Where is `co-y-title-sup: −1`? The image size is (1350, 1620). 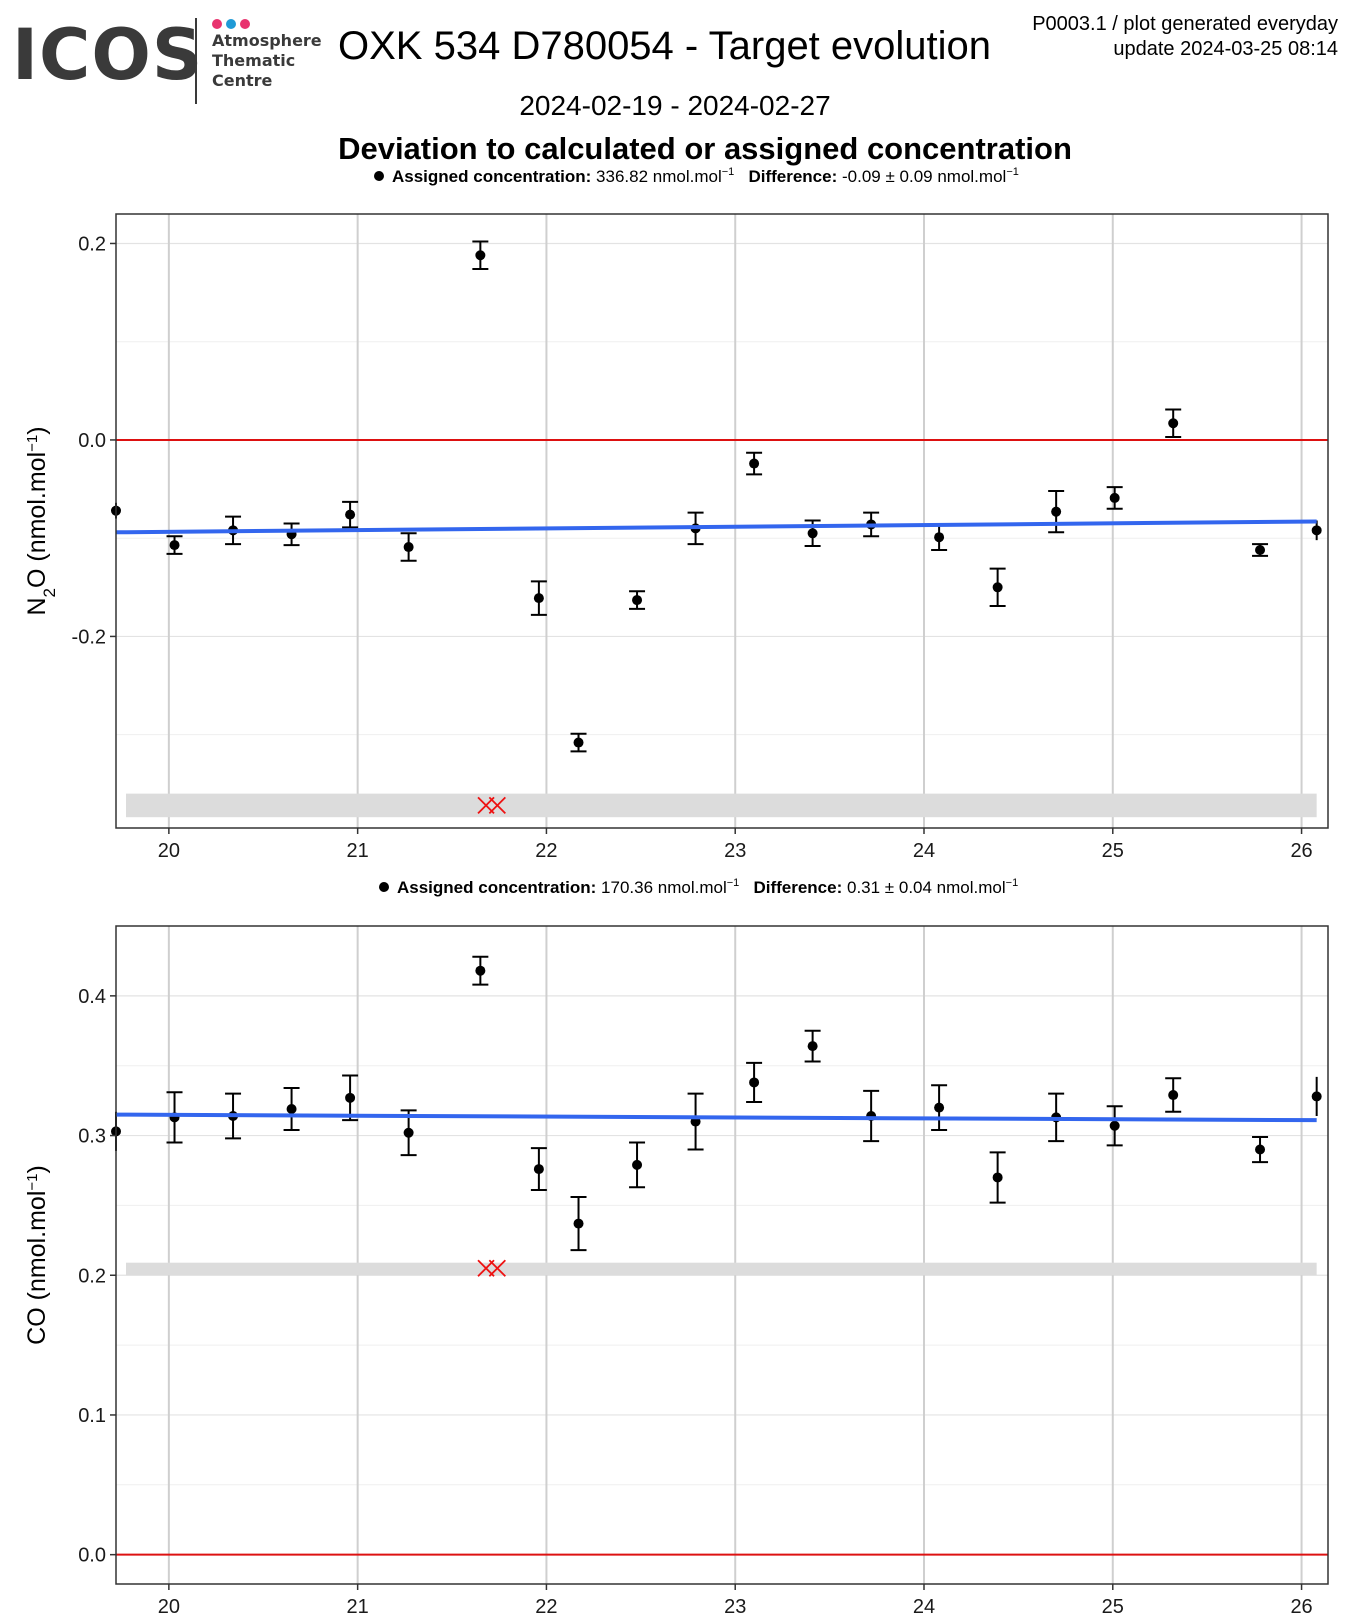
co-y-title-sup: −1 is located at coordinates (32, 1182).